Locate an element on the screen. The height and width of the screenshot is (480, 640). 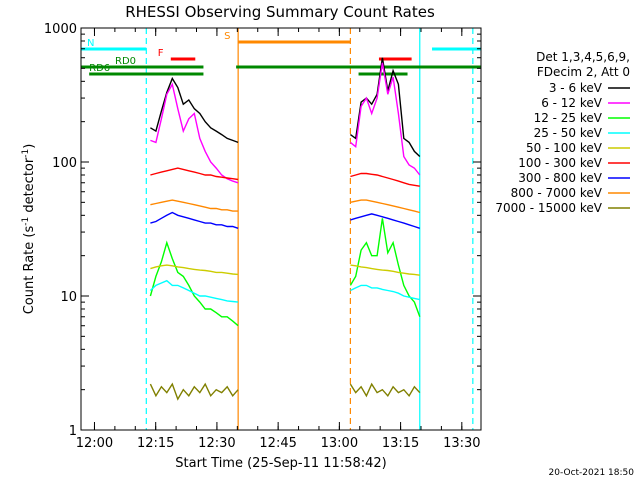
legend-label-8: 7000 - 15000 keV is located at coordinates (548, 208).